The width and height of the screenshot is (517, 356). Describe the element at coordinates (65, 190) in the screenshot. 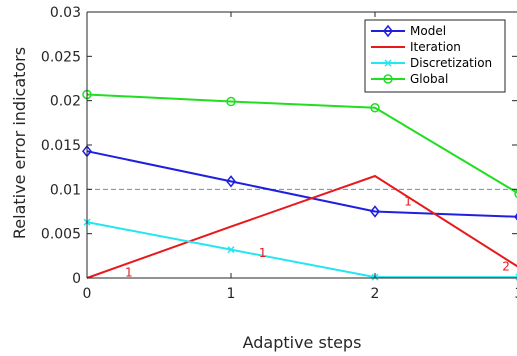

I see `y-tick-label: 0.01` at that location.